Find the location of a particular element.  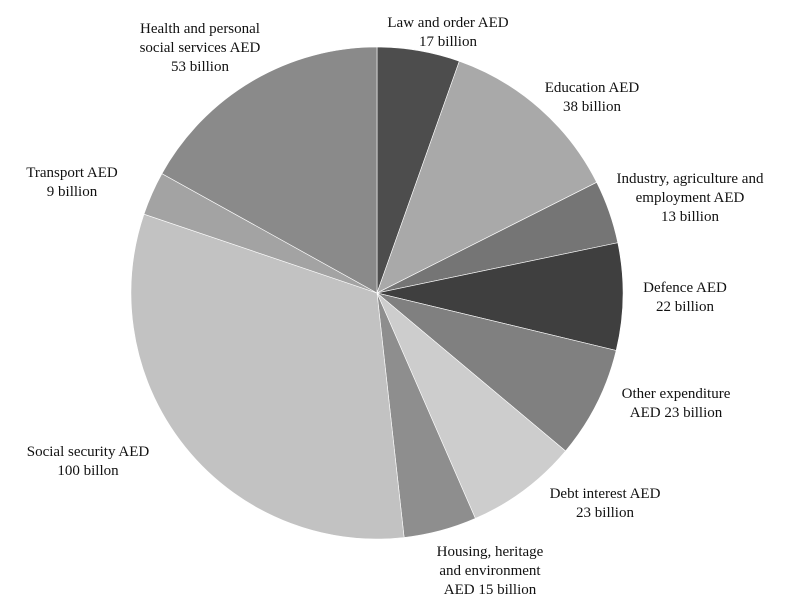

slice-label-line: social services AED is located at coordinates (200, 48).